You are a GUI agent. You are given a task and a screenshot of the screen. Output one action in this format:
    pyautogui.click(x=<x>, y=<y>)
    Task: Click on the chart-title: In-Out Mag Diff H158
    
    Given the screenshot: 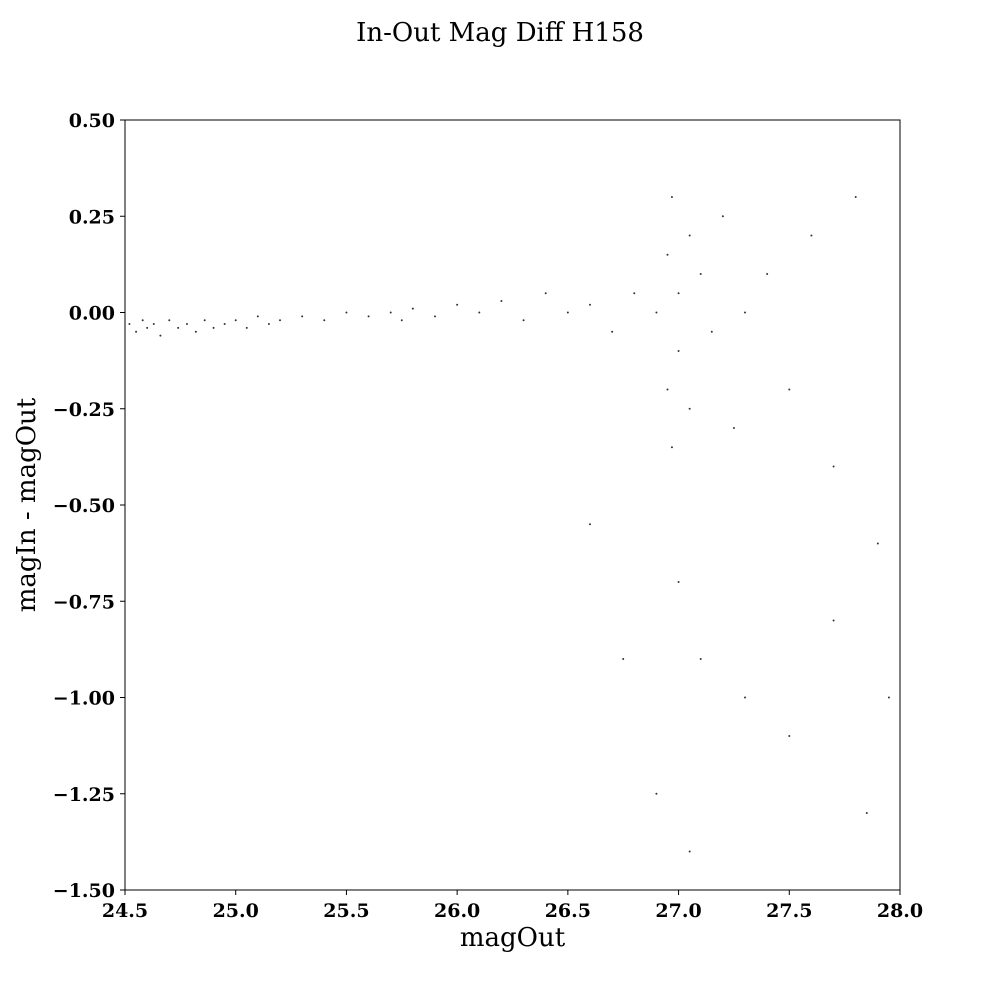 What is the action you would take?
    pyautogui.click(x=500, y=33)
    